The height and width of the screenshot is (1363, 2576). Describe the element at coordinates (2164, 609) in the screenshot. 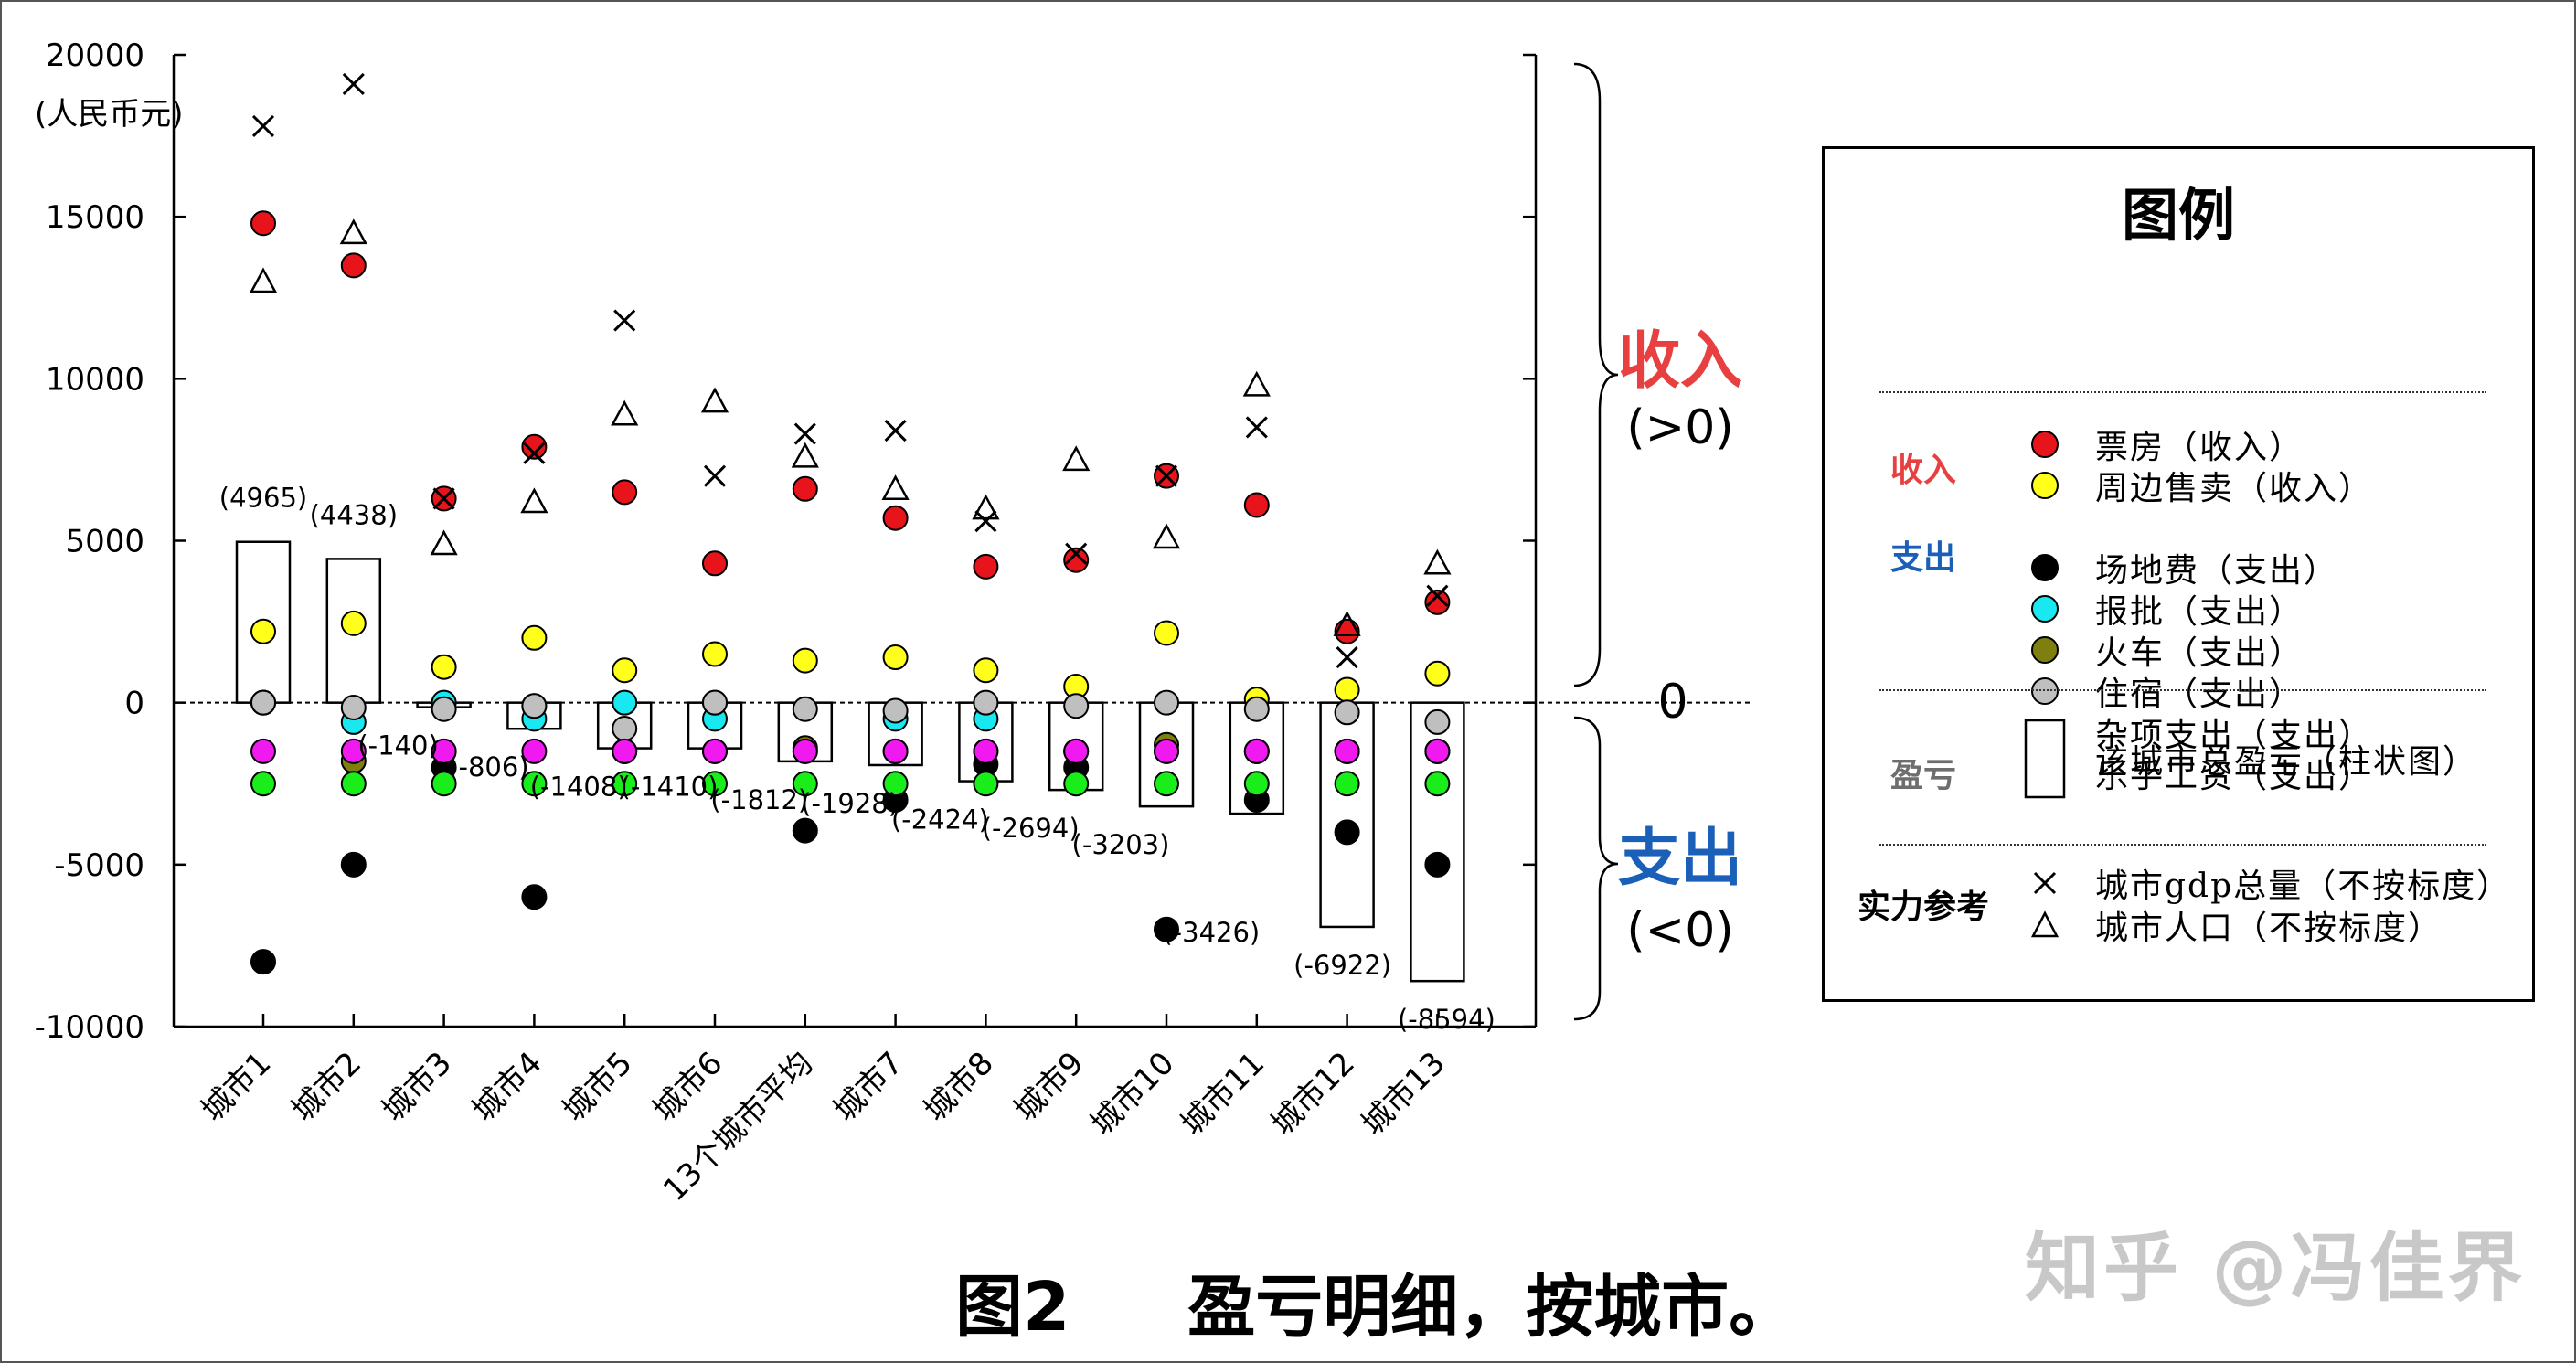

I see `legend-item-permit: 报批（支出）` at that location.